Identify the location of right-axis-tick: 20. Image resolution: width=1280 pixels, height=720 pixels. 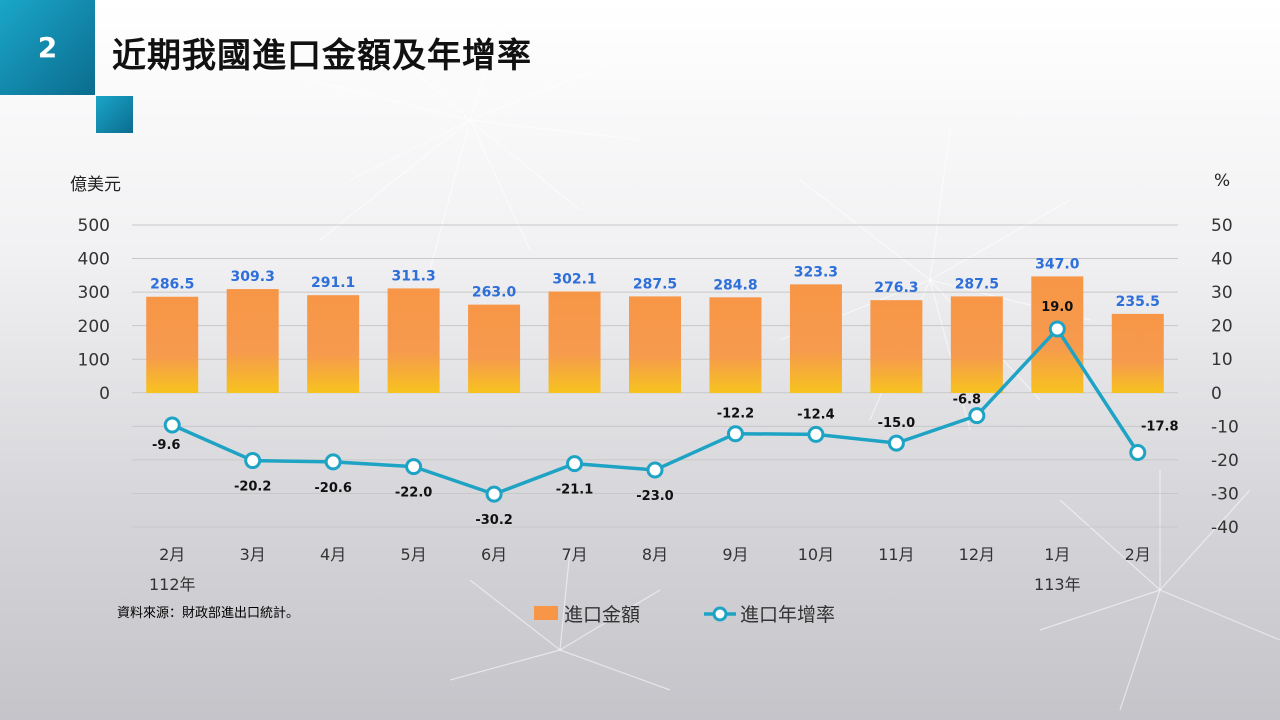
(1222, 327).